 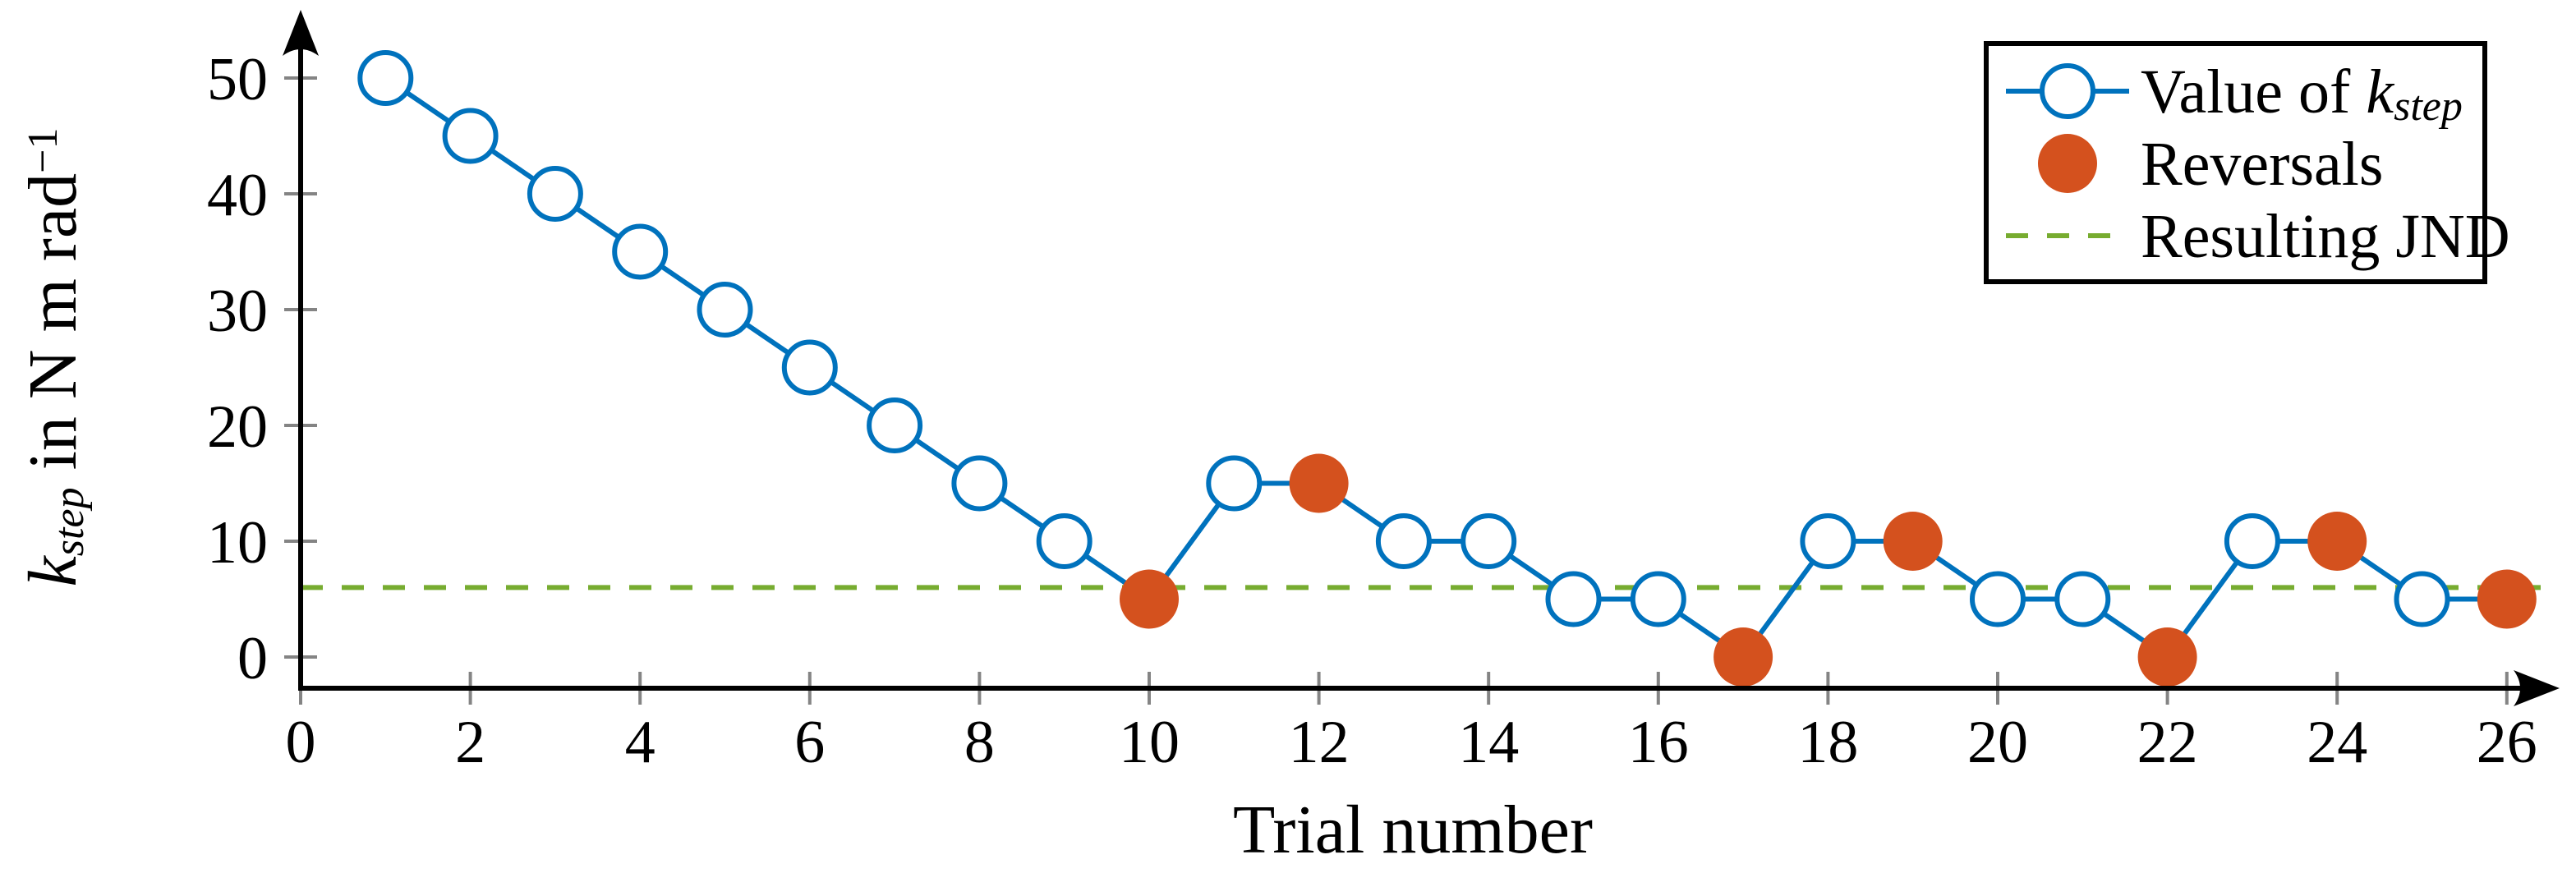 What do you see at coordinates (2262, 164) in the screenshot?
I see `legend-label-reversals: Reversals` at bounding box center [2262, 164].